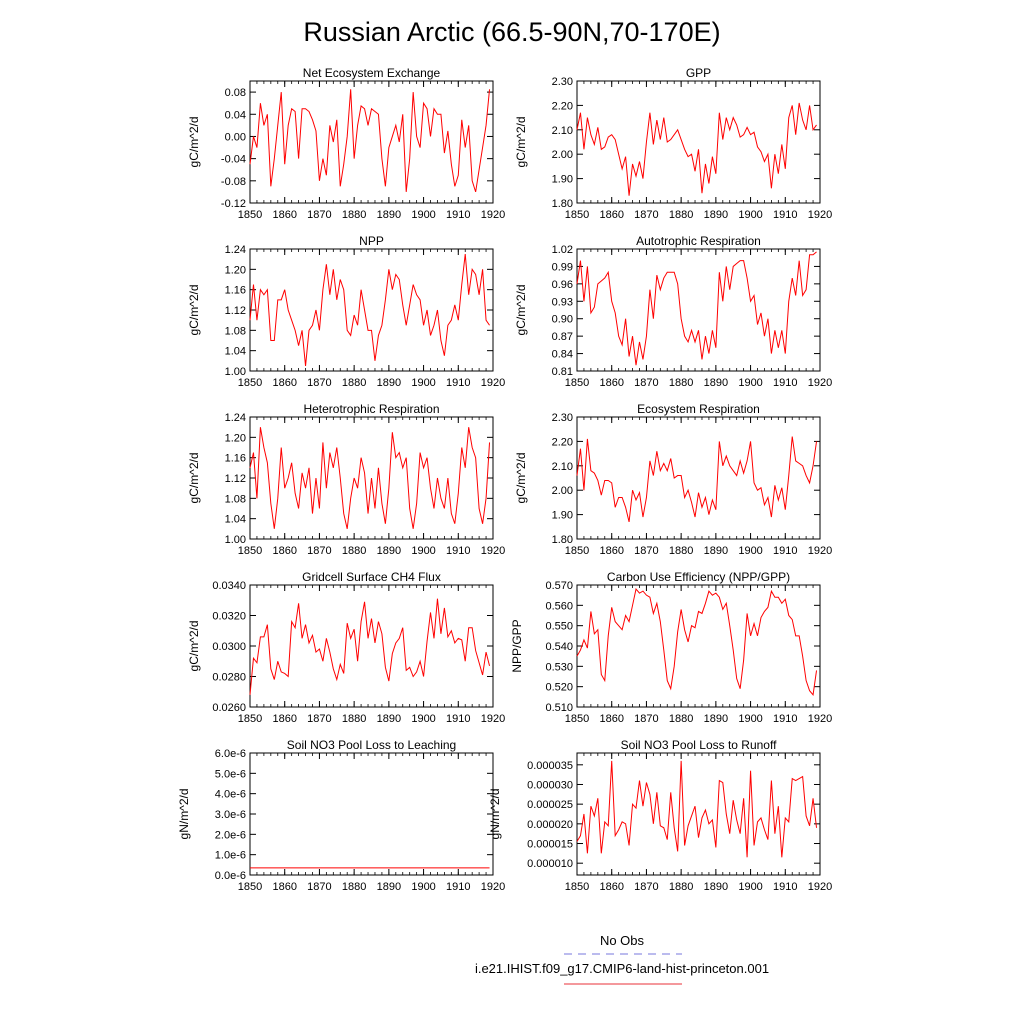  Describe the element at coordinates (559, 708) in the screenshot. I see `y-tick-label: 0.510` at that location.